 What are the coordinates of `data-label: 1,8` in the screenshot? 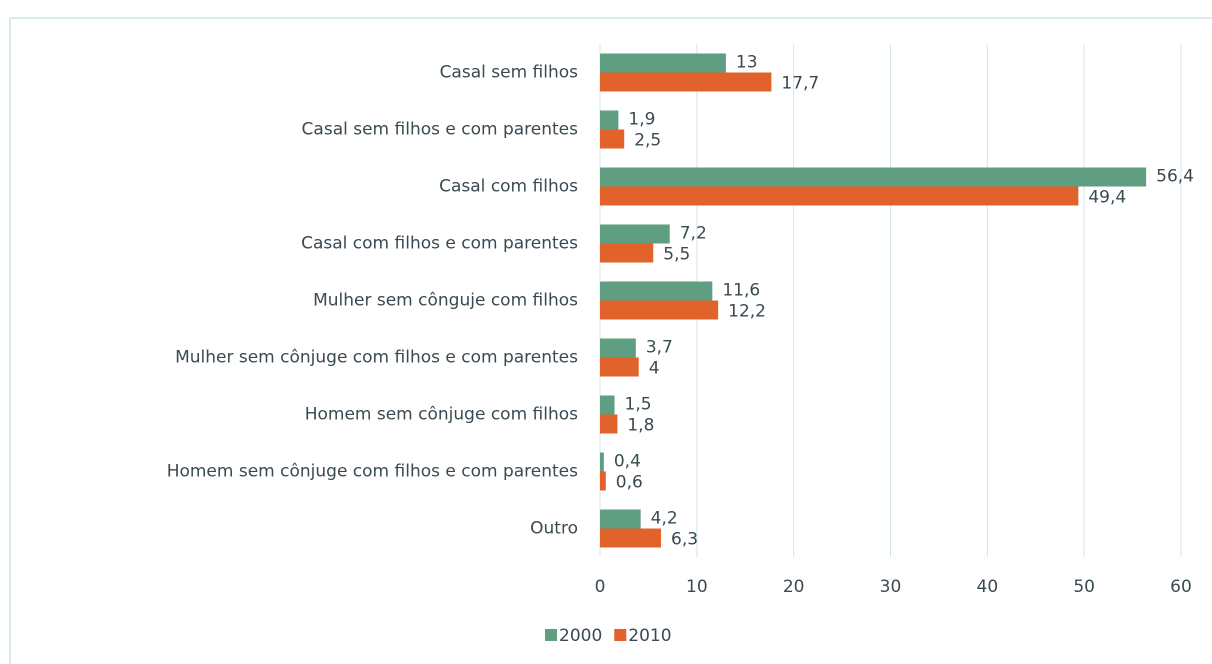 It's located at (640, 426).